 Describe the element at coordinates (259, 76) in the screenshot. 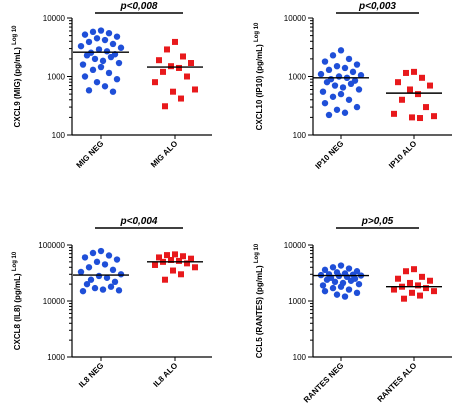

I see `y-axis-title: CXCL10 (IP10) (pg/mL) Log 10` at that location.